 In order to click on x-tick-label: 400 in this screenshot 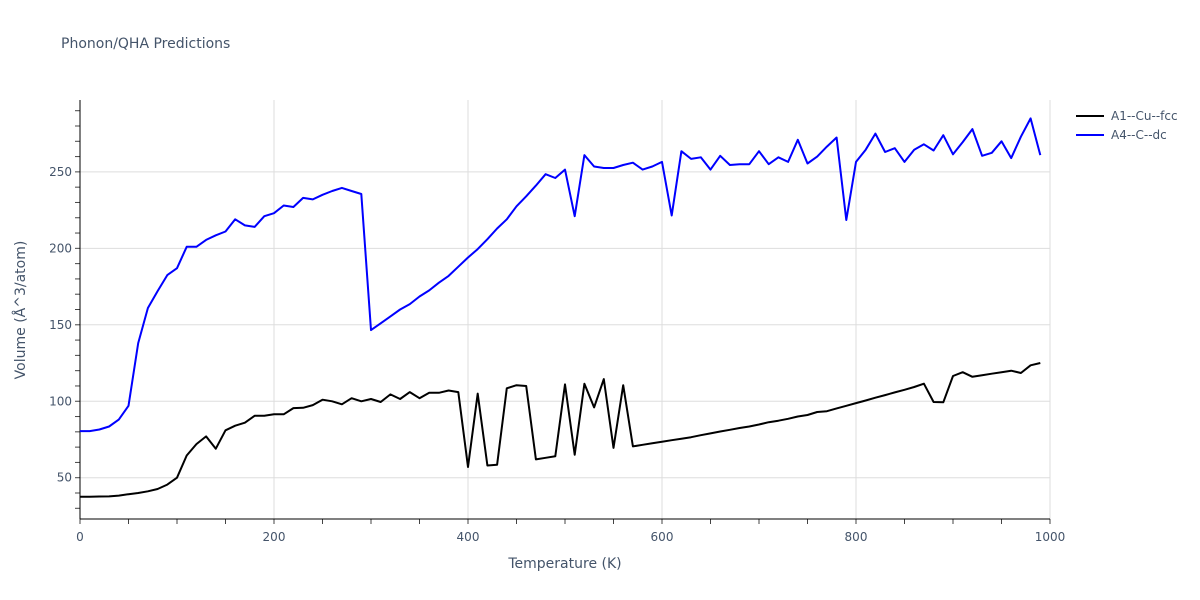, I will do `click(468, 537)`.